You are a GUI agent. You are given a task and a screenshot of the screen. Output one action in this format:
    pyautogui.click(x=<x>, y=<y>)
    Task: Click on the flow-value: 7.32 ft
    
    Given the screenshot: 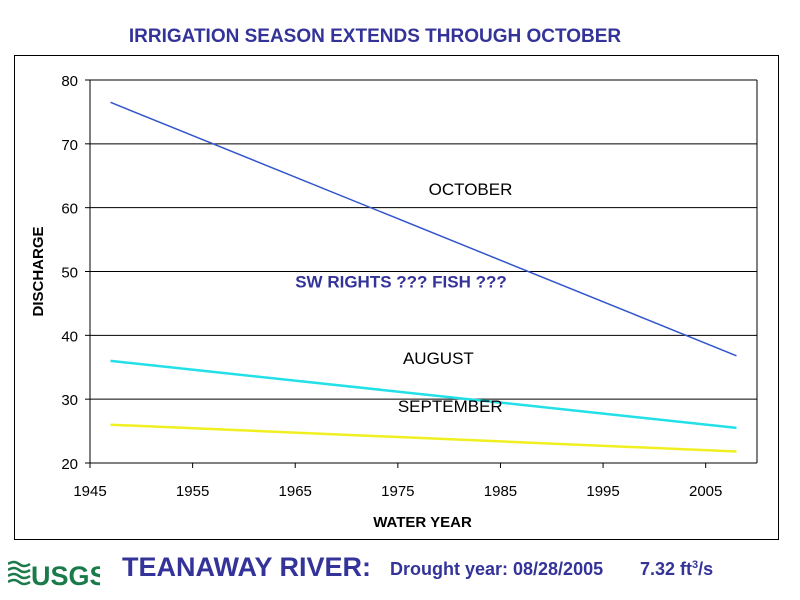 What is the action you would take?
    pyautogui.click(x=666, y=569)
    